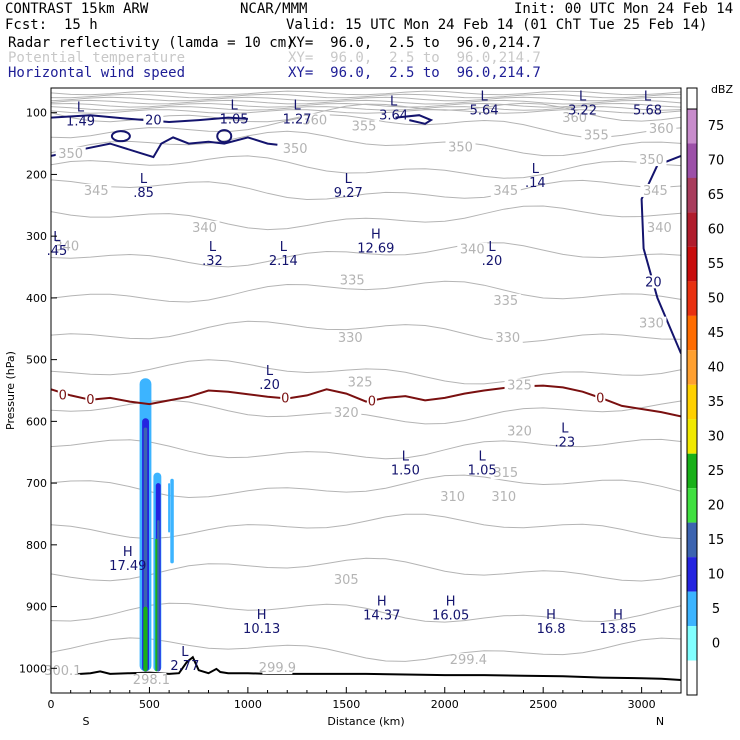  Describe the element at coordinates (96, 191) in the screenshot. I see `theta-label: 345` at that location.